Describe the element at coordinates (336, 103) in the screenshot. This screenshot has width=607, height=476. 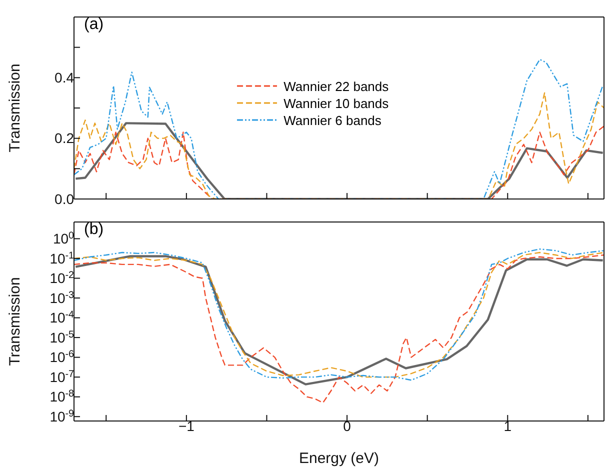
I see `legend-label: Wannier 10 bands` at that location.